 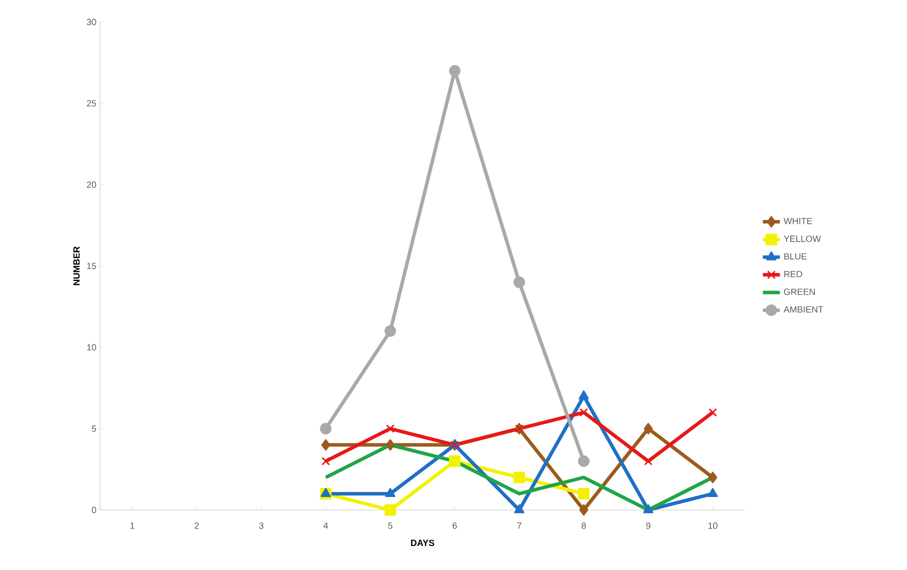 I want to click on y-tick-label: 25, so click(x=91, y=103).